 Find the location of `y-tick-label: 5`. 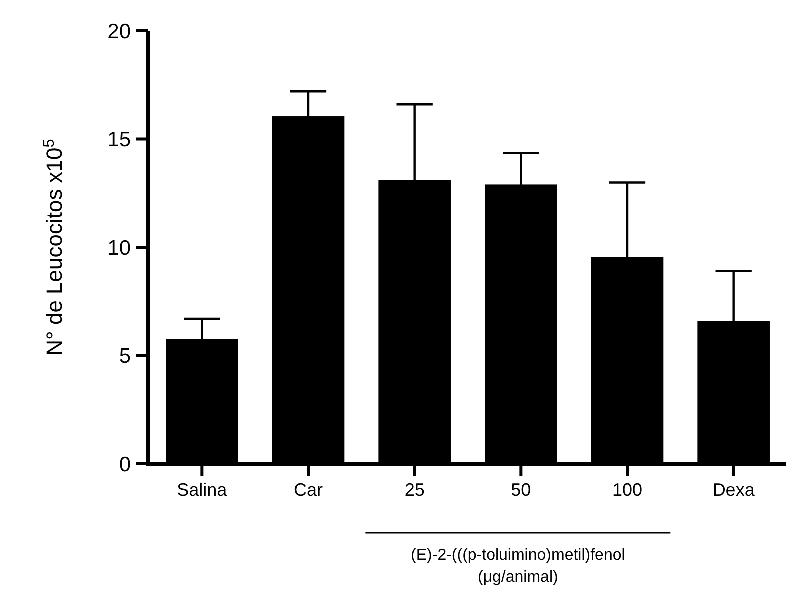

y-tick-label: 5 is located at coordinates (125, 356).